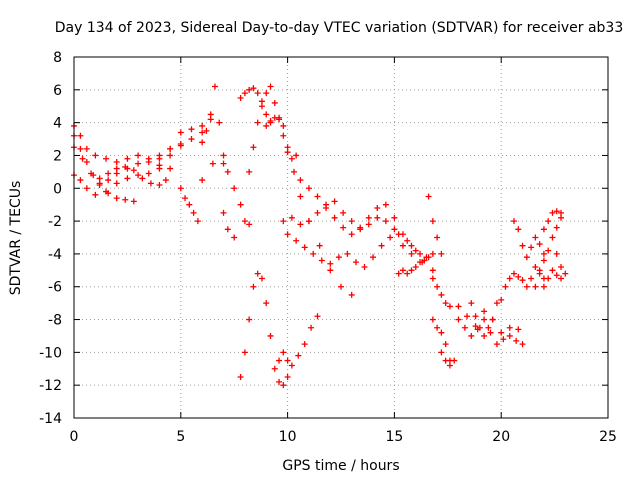 This screenshot has height=480, width=640. Describe the element at coordinates (213, 125) in the screenshot. I see `series-arc-g` at that location.